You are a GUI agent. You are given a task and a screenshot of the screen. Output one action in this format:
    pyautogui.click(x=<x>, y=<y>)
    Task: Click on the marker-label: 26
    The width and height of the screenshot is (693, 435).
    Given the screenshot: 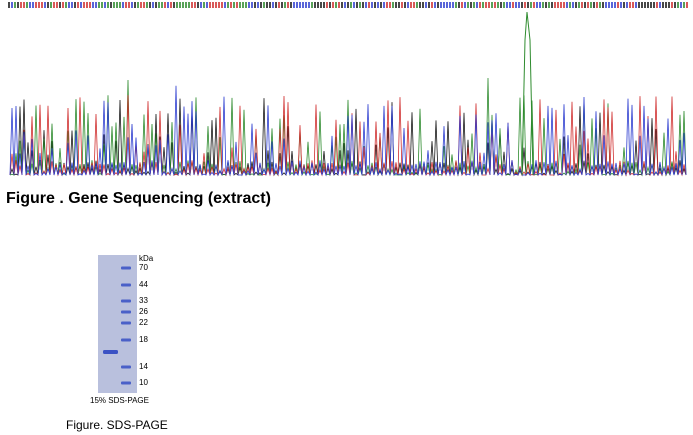 What is the action you would take?
    pyautogui.click(x=143, y=311)
    